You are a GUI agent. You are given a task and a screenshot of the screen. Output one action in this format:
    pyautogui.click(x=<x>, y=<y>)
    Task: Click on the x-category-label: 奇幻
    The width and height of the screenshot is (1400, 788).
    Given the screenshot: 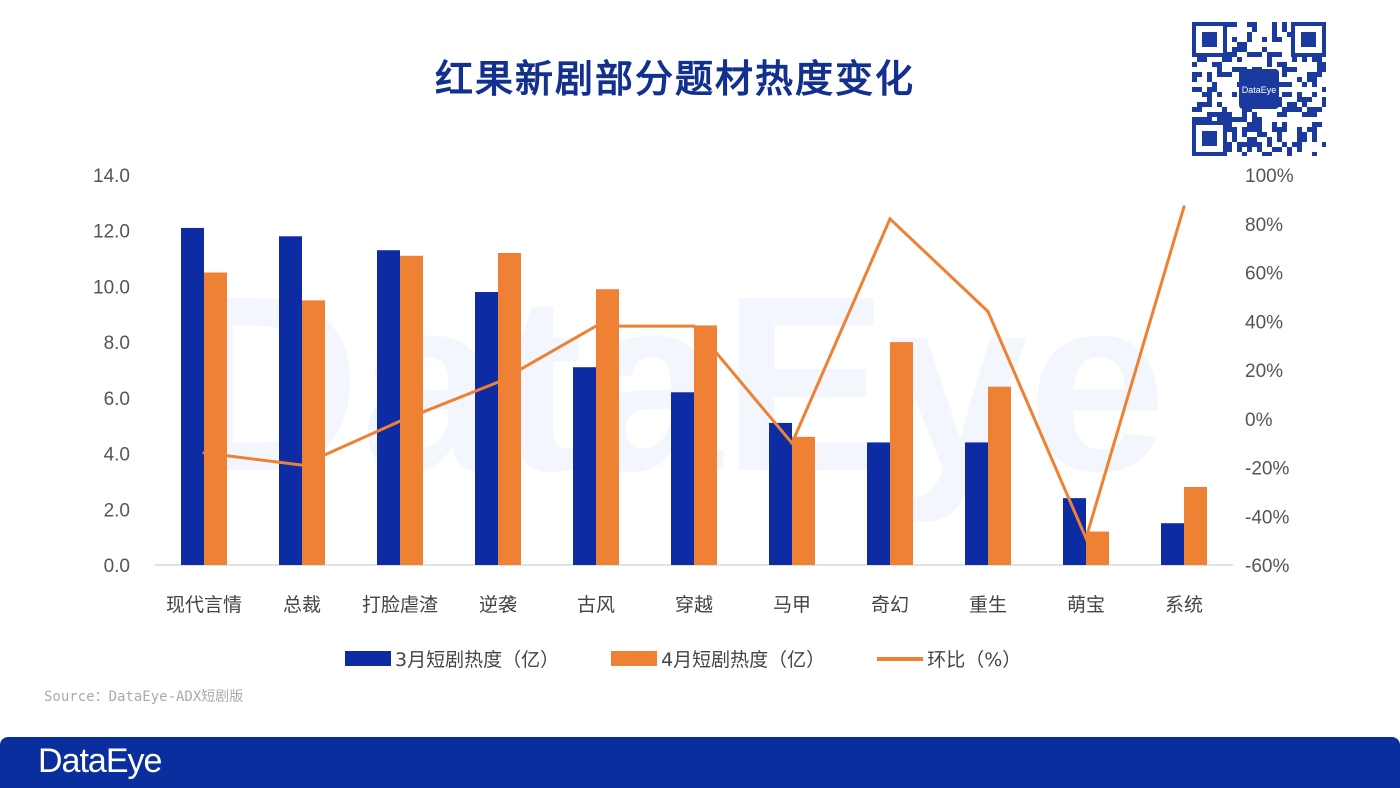 What is the action you would take?
    pyautogui.click(x=890, y=605)
    